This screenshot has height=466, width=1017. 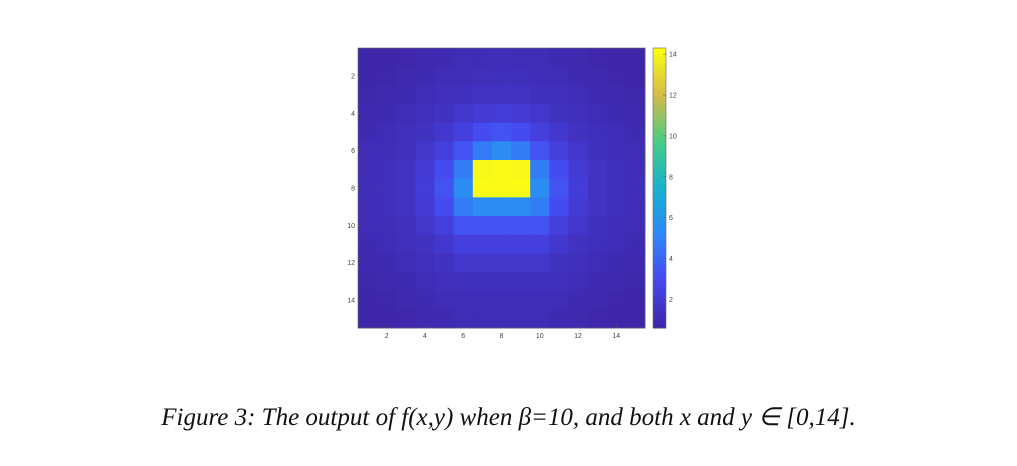 What do you see at coordinates (616, 336) in the screenshot?
I see `x-tick-label: 14` at bounding box center [616, 336].